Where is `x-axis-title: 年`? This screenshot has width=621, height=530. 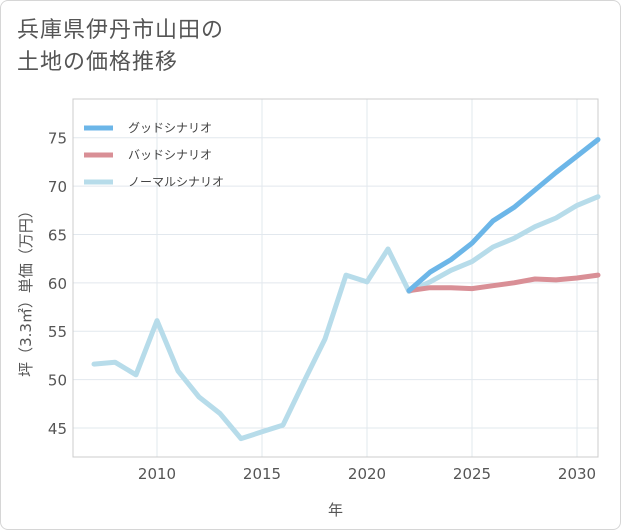 x-axis-title: 年 is located at coordinates (335, 510).